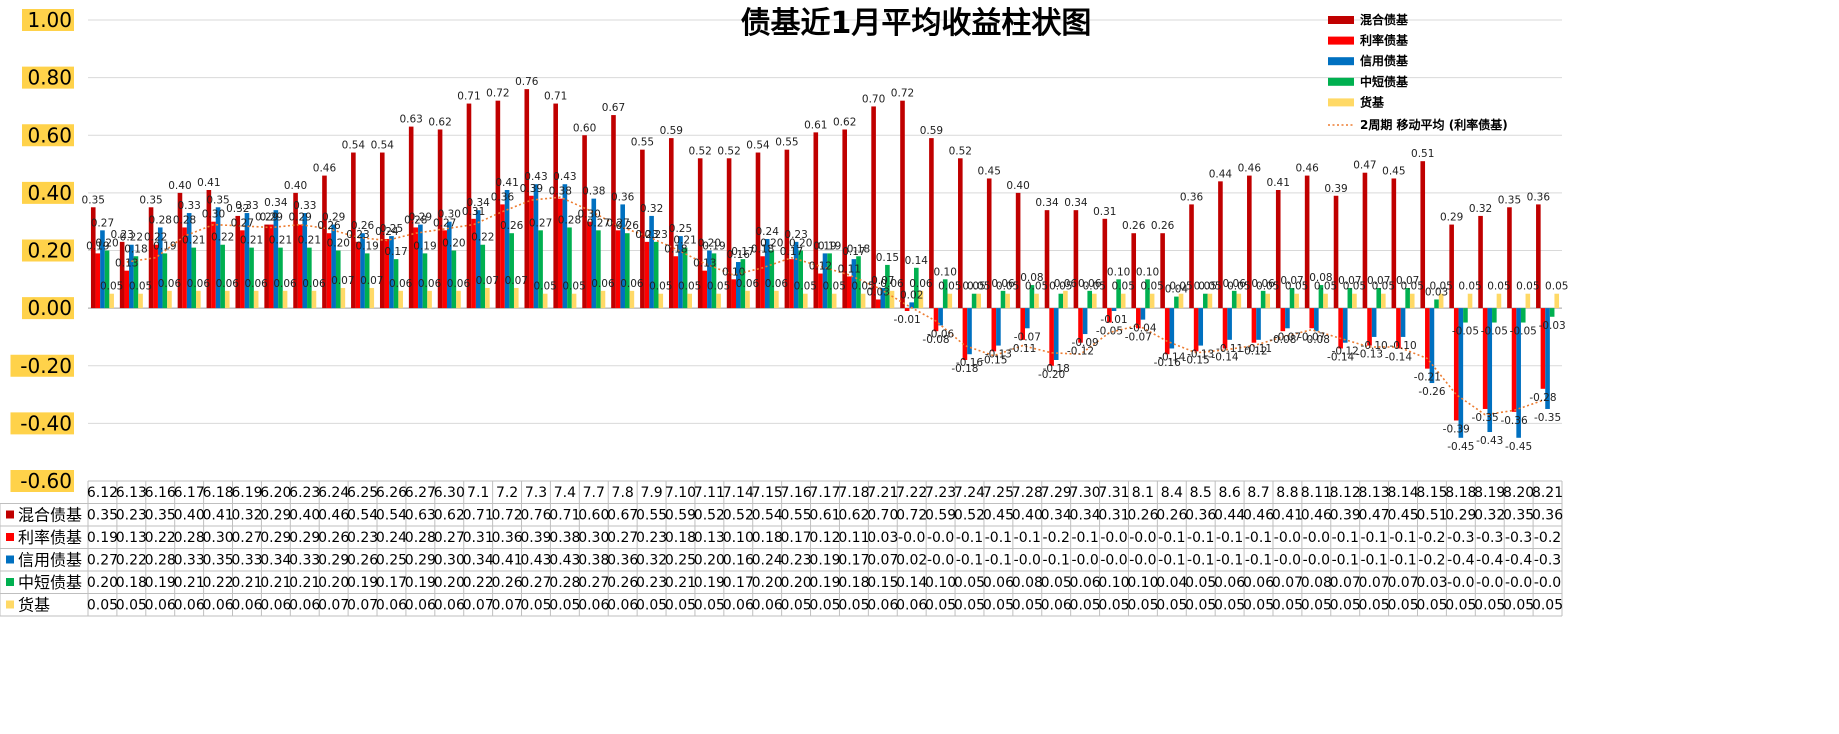  I want to click on category-label: 8.11, so click(1316, 493).